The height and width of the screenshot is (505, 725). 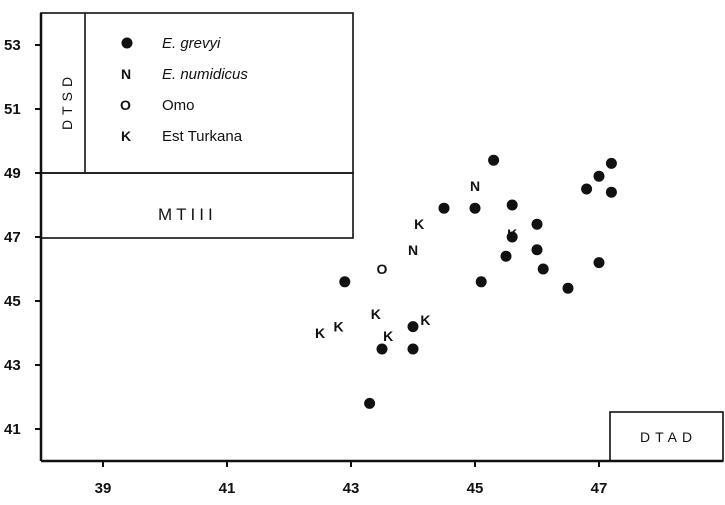 What do you see at coordinates (202, 136) in the screenshot?
I see `legend-label-turkana: Est Turkana` at bounding box center [202, 136].